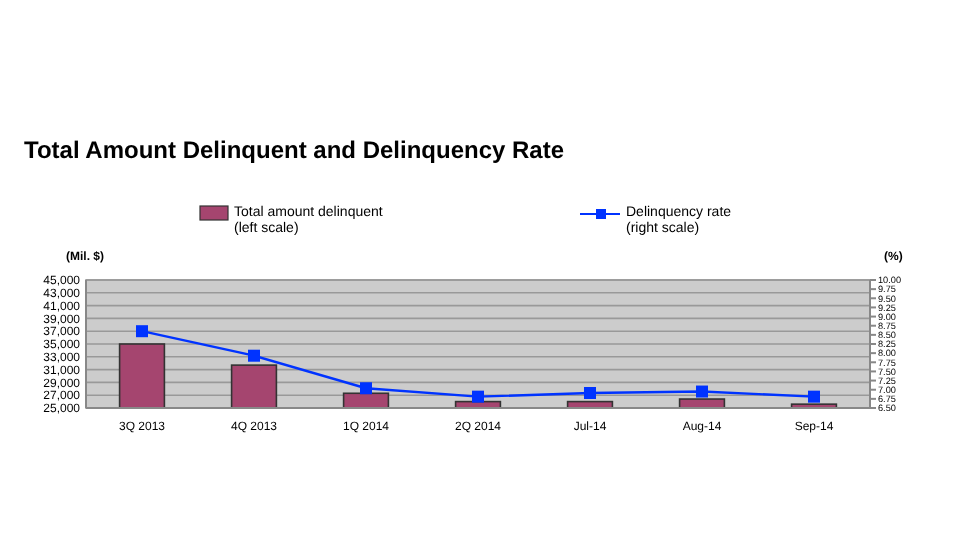  I want to click on chart-title: Total Amount Delinquent and Delinquency Rate, so click(294, 150).